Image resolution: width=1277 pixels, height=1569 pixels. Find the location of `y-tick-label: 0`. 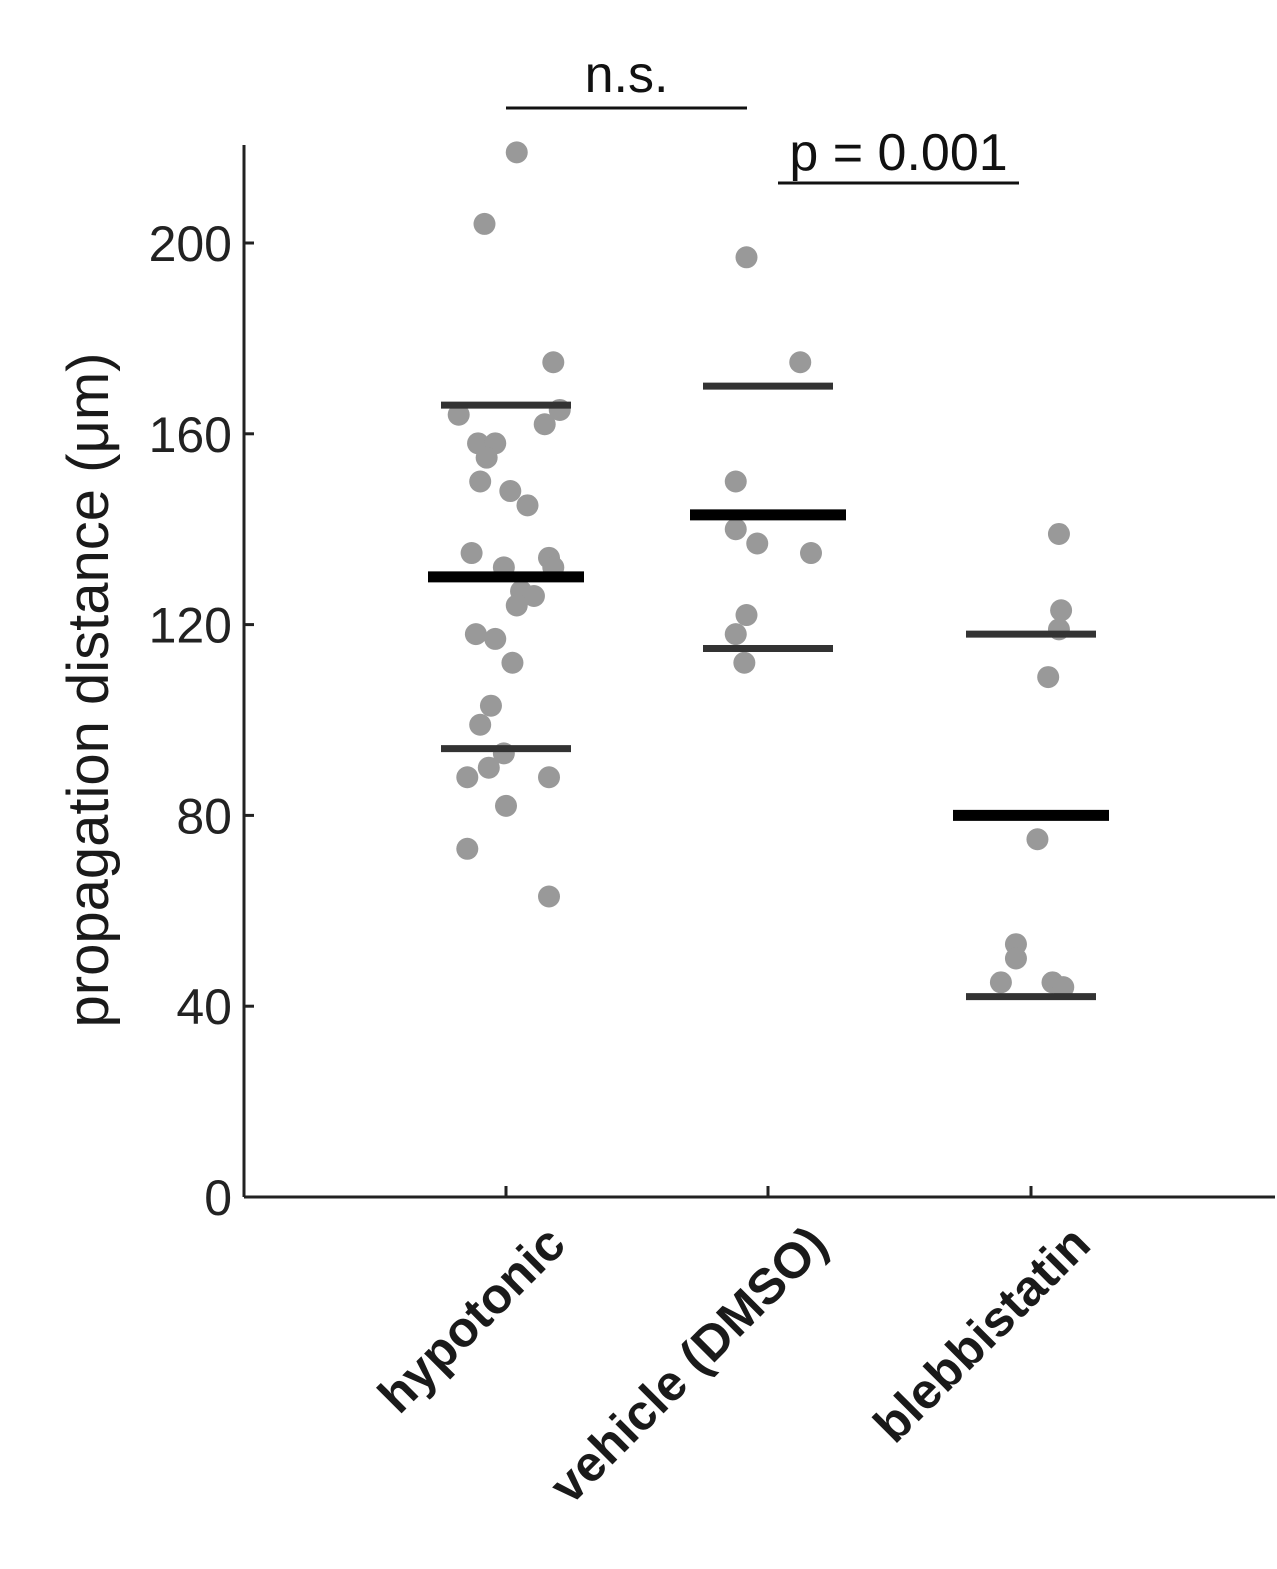

y-tick-label: 0 is located at coordinates (218, 1198).